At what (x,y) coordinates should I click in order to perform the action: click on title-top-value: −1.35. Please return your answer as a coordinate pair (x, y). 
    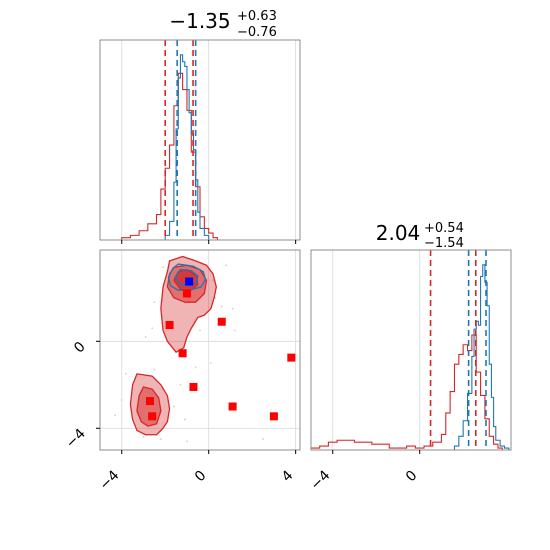
    Looking at the image, I should click on (199, 21).